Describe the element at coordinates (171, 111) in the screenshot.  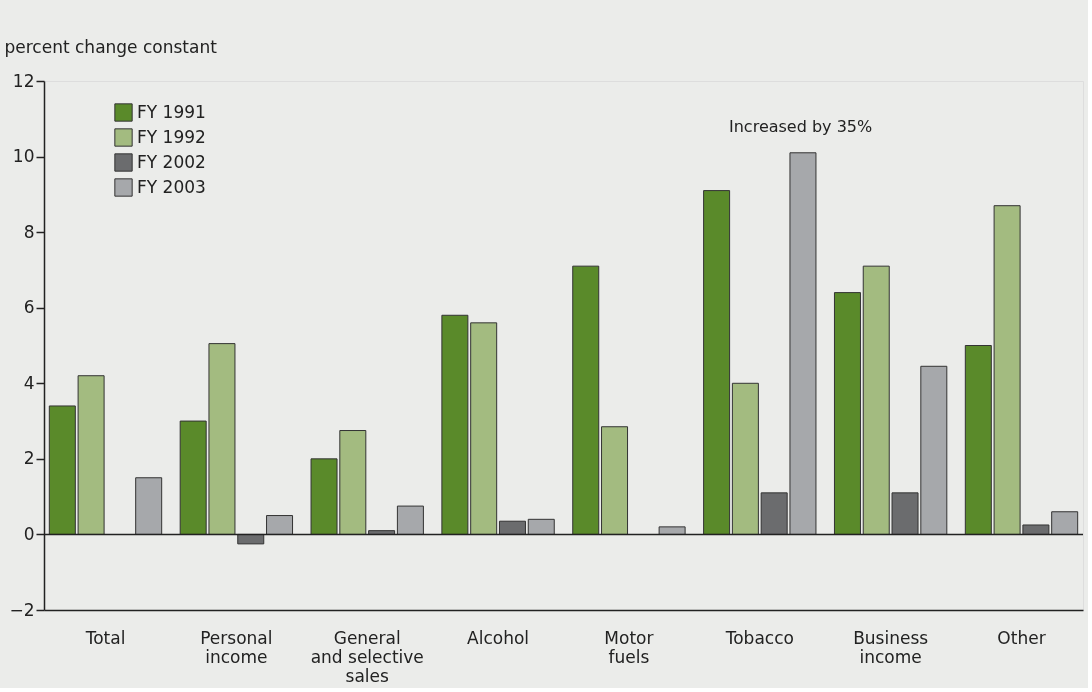
I see `legend-label: FY 1991` at that location.